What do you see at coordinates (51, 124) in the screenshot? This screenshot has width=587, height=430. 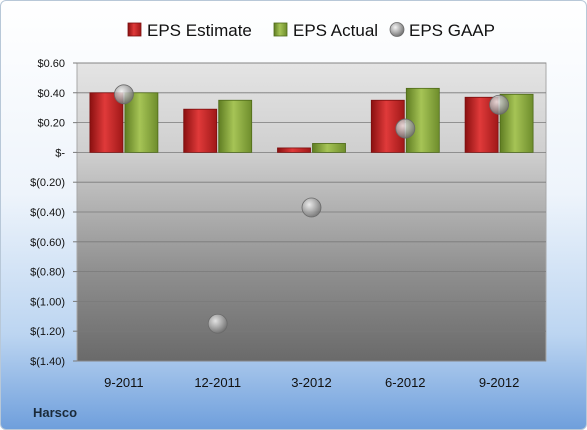 I see `y-tick-label: $0.20` at bounding box center [51, 124].